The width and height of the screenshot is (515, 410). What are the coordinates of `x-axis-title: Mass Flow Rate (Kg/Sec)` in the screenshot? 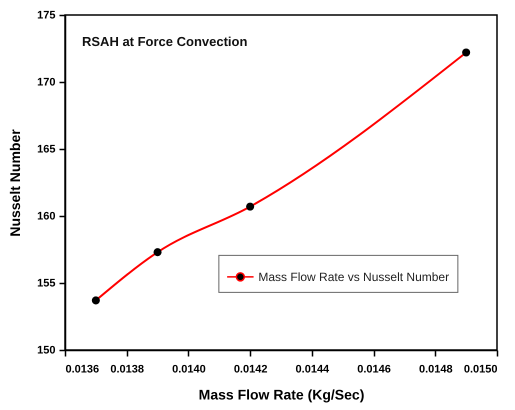 It's located at (281, 394).